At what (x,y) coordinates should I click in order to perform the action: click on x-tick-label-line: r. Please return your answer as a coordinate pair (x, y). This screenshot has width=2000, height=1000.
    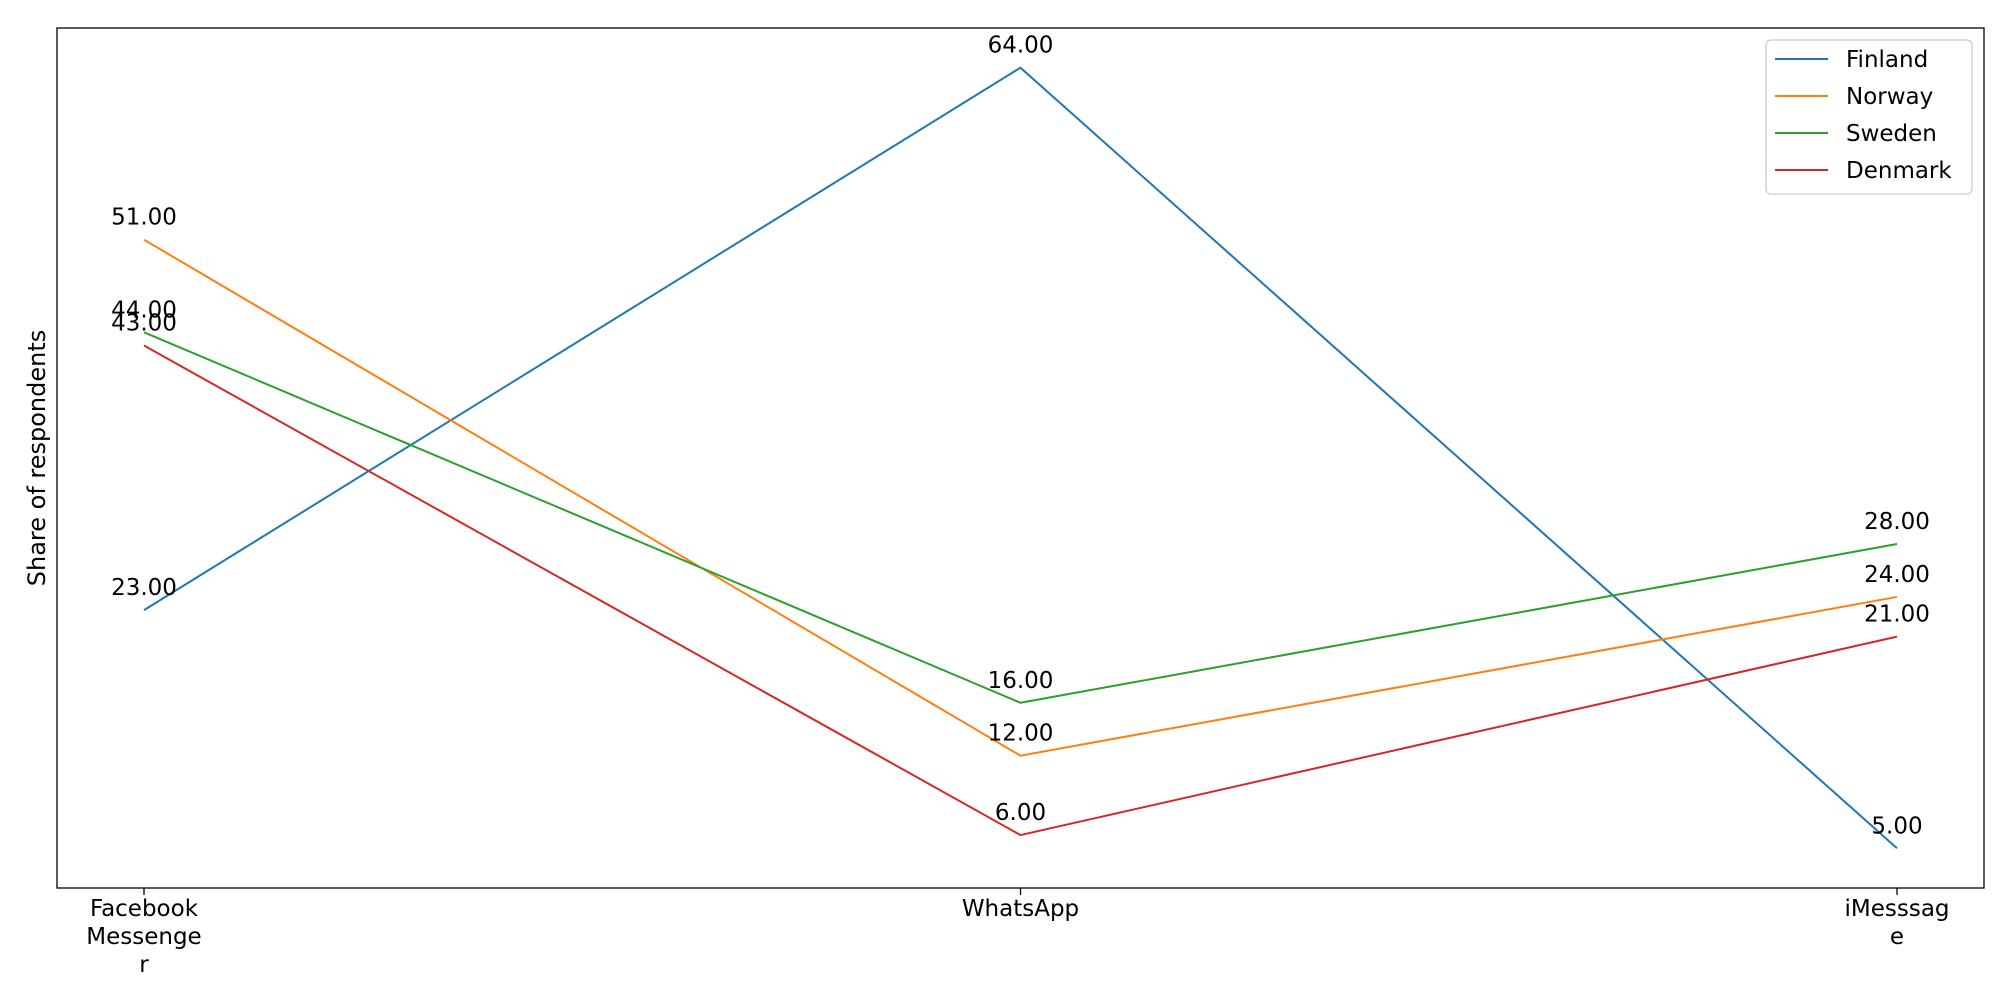
    Looking at the image, I should click on (144, 965).